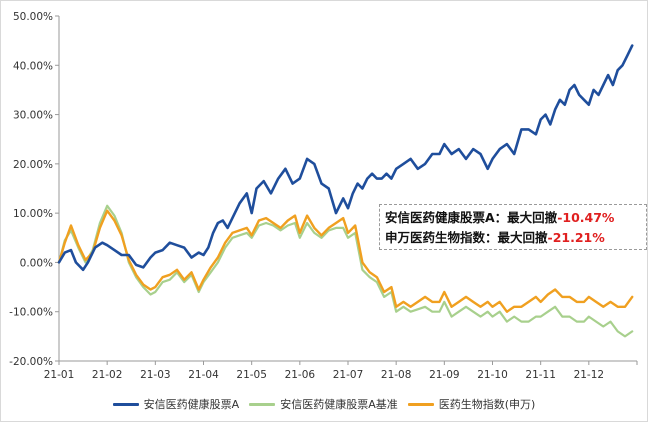 The image size is (648, 422). I want to click on annotation-line-fund: 安信医药健康股票A：最大回撤-10.47%, so click(515, 218).